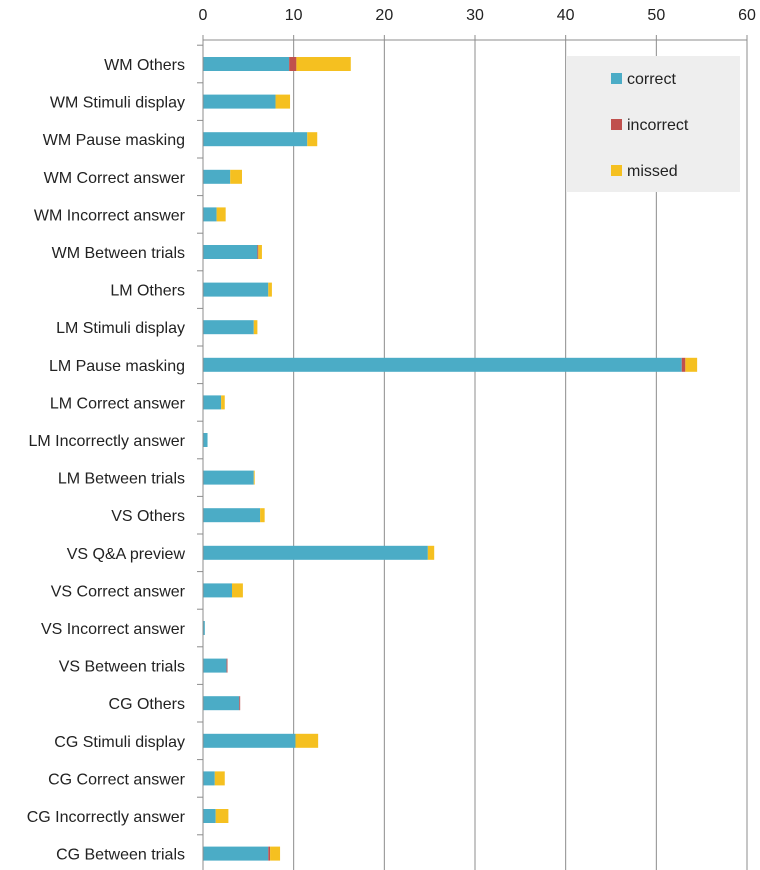 The width and height of the screenshot is (760, 870). Describe the element at coordinates (118, 253) in the screenshot. I see `category-label: WM Between trials` at that location.